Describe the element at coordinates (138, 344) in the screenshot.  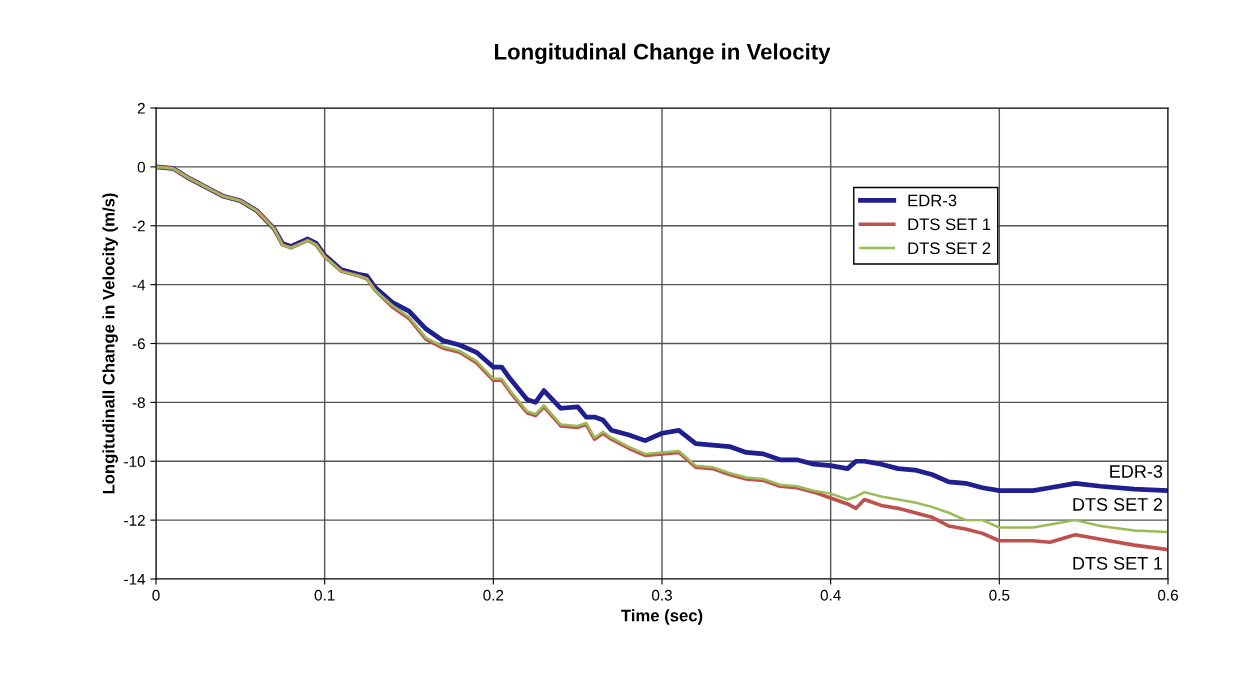
I see `y-tick-label: -6` at that location.